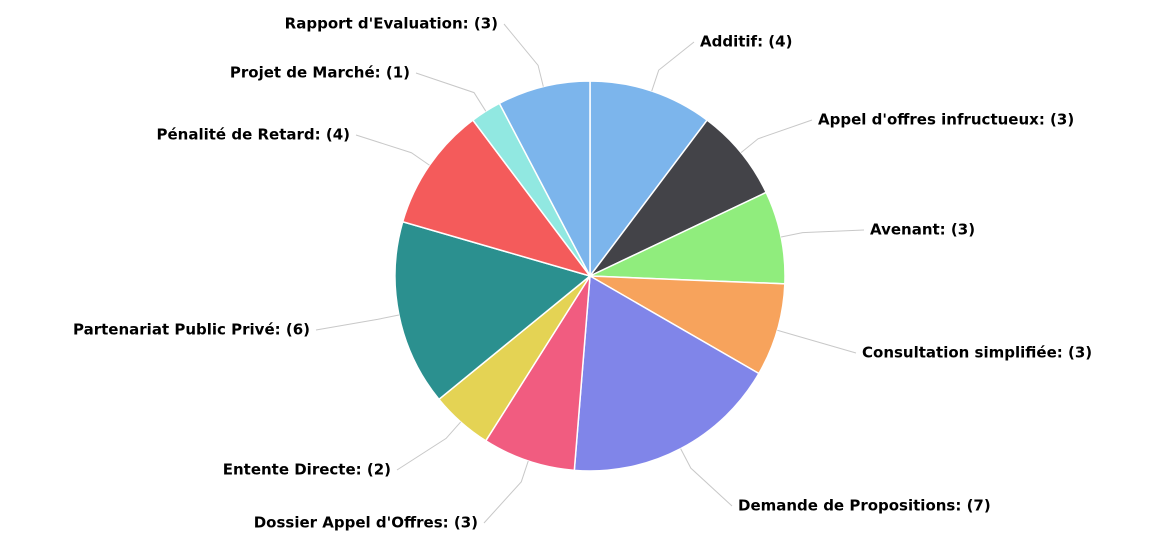 The image size is (1168, 534). Describe the element at coordinates (320, 73) in the screenshot. I see `data-label: Projet de Marché: (1)` at that location.